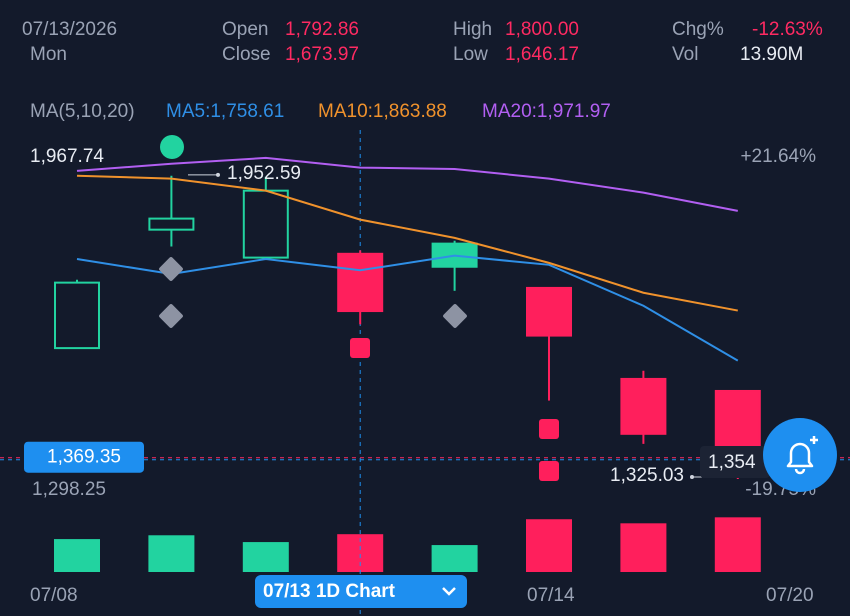 Image resolution: width=850 pixels, height=616 pixels. Describe the element at coordinates (322, 29) in the screenshot. I see `open-value: 1,792.86` at that location.